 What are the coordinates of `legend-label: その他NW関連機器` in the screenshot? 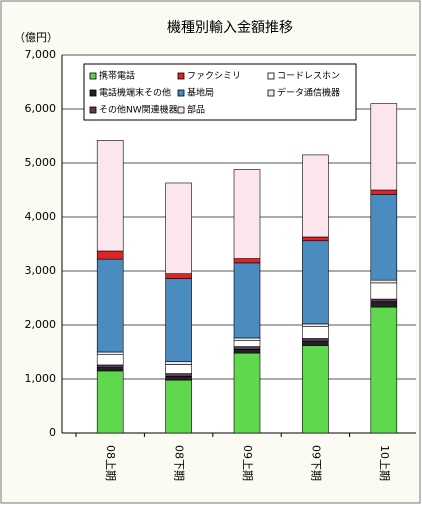 It's located at (138, 110).